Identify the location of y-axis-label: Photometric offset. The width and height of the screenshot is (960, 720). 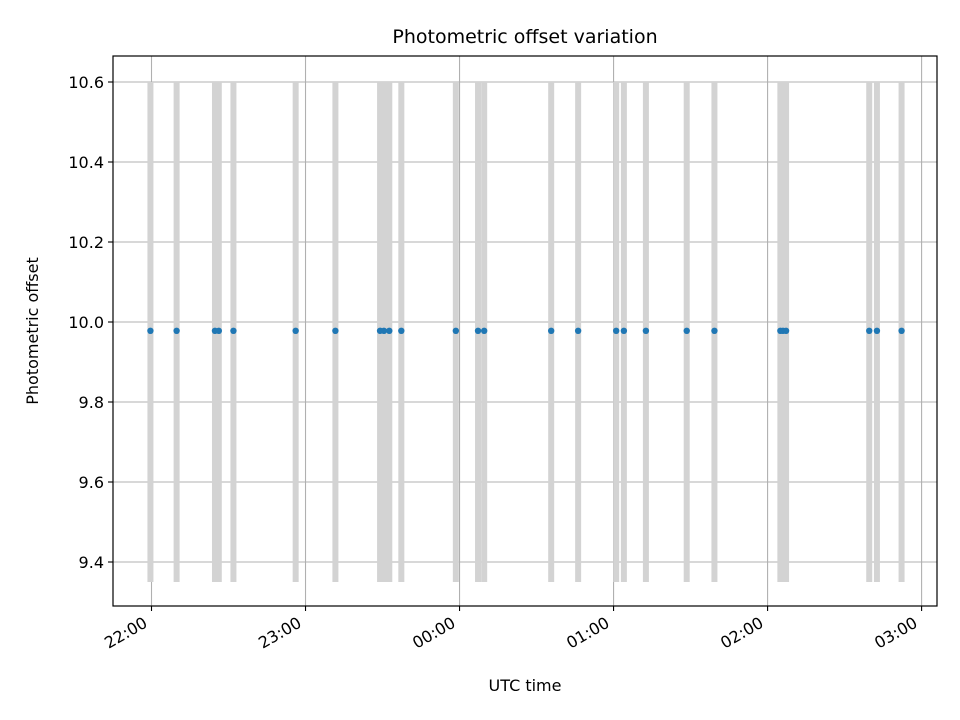
(32, 331).